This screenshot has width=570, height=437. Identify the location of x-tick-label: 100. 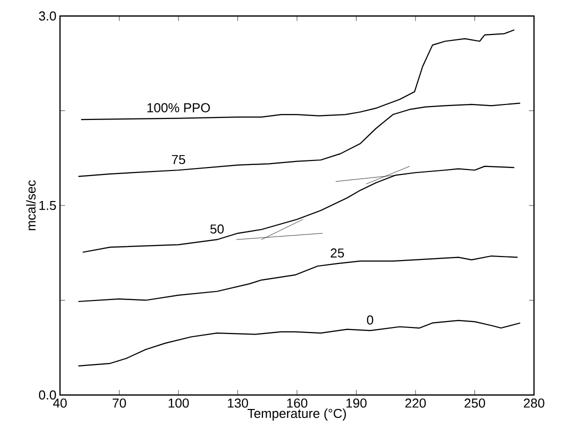
(178, 403).